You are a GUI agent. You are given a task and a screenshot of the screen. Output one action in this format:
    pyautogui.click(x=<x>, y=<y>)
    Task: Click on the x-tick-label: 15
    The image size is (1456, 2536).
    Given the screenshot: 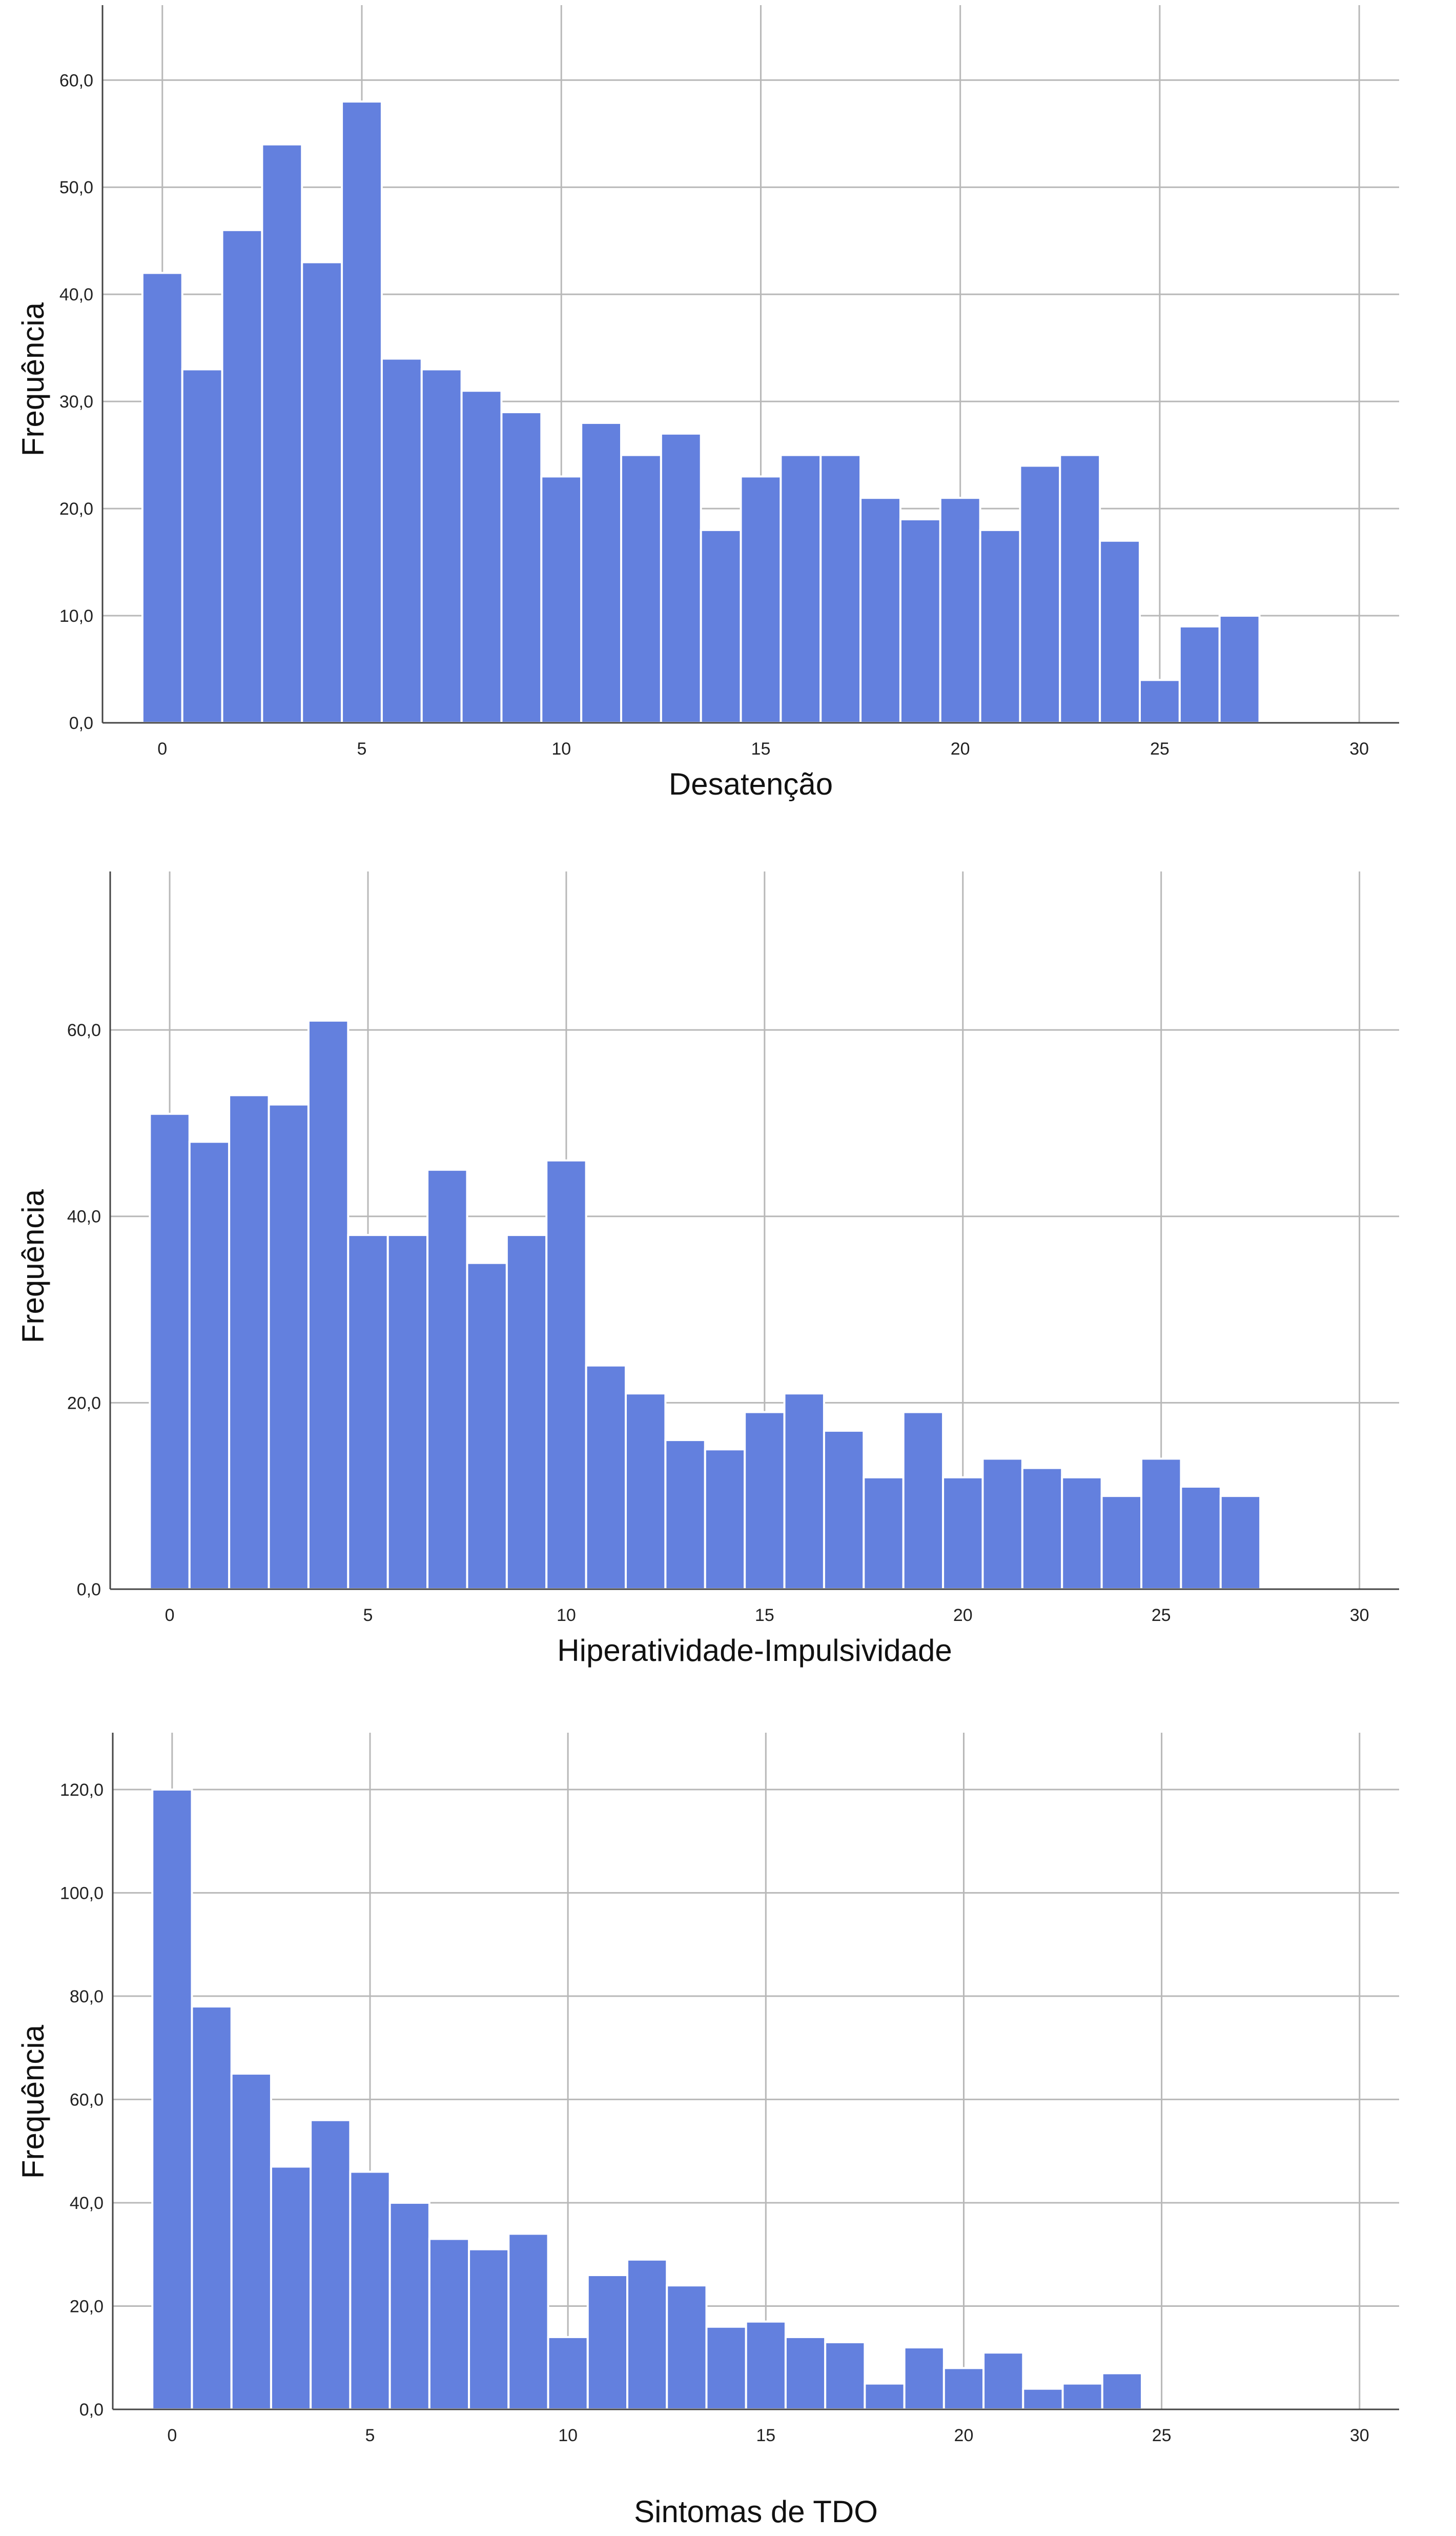 What is the action you would take?
    pyautogui.click(x=764, y=1615)
    